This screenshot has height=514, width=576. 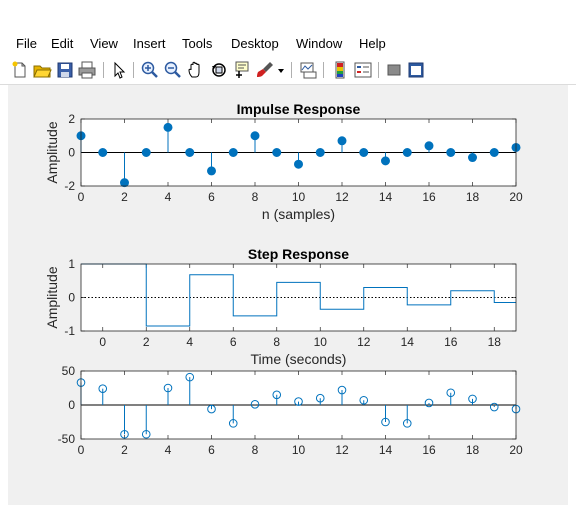 I want to click on y-tick-label: -50, so click(x=67, y=439).